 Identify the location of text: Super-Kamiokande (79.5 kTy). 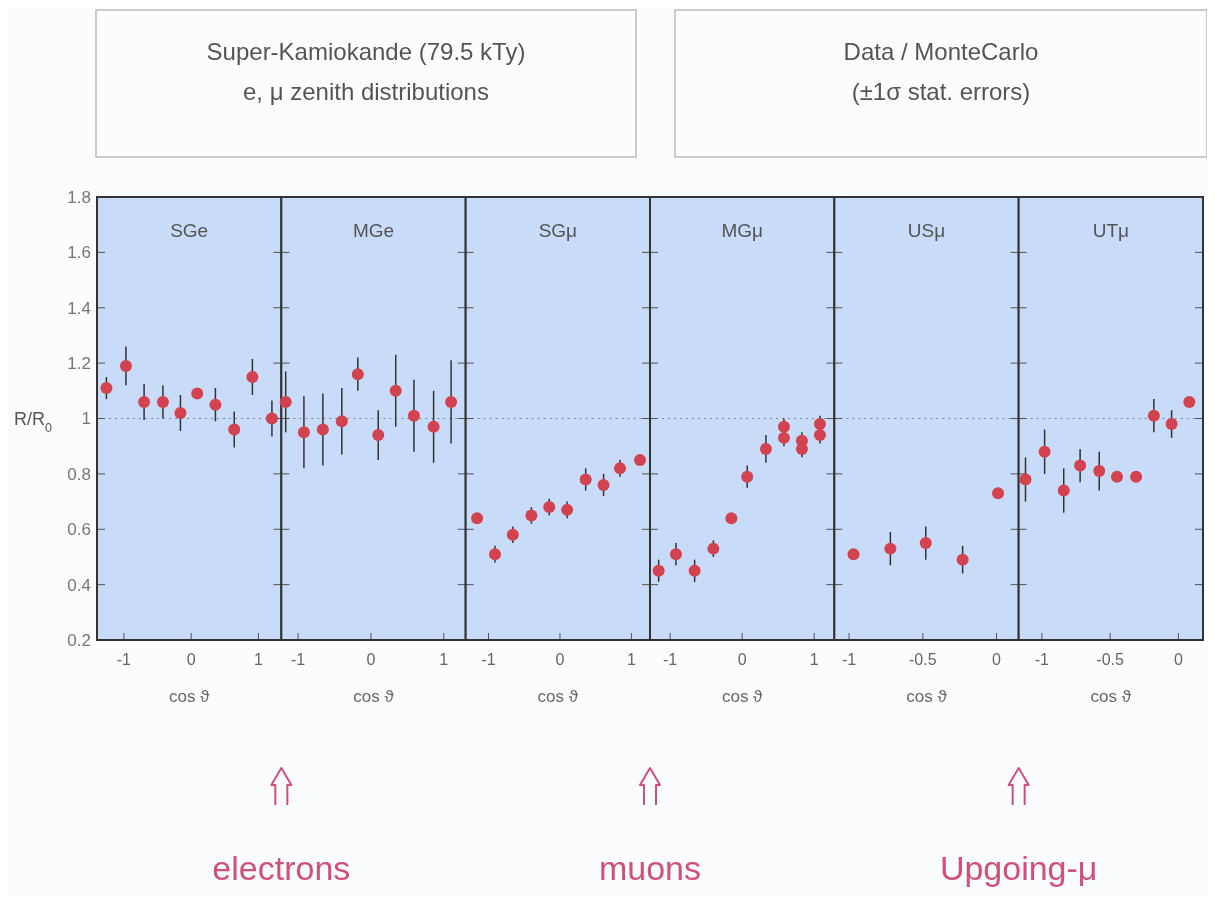
(366, 51).